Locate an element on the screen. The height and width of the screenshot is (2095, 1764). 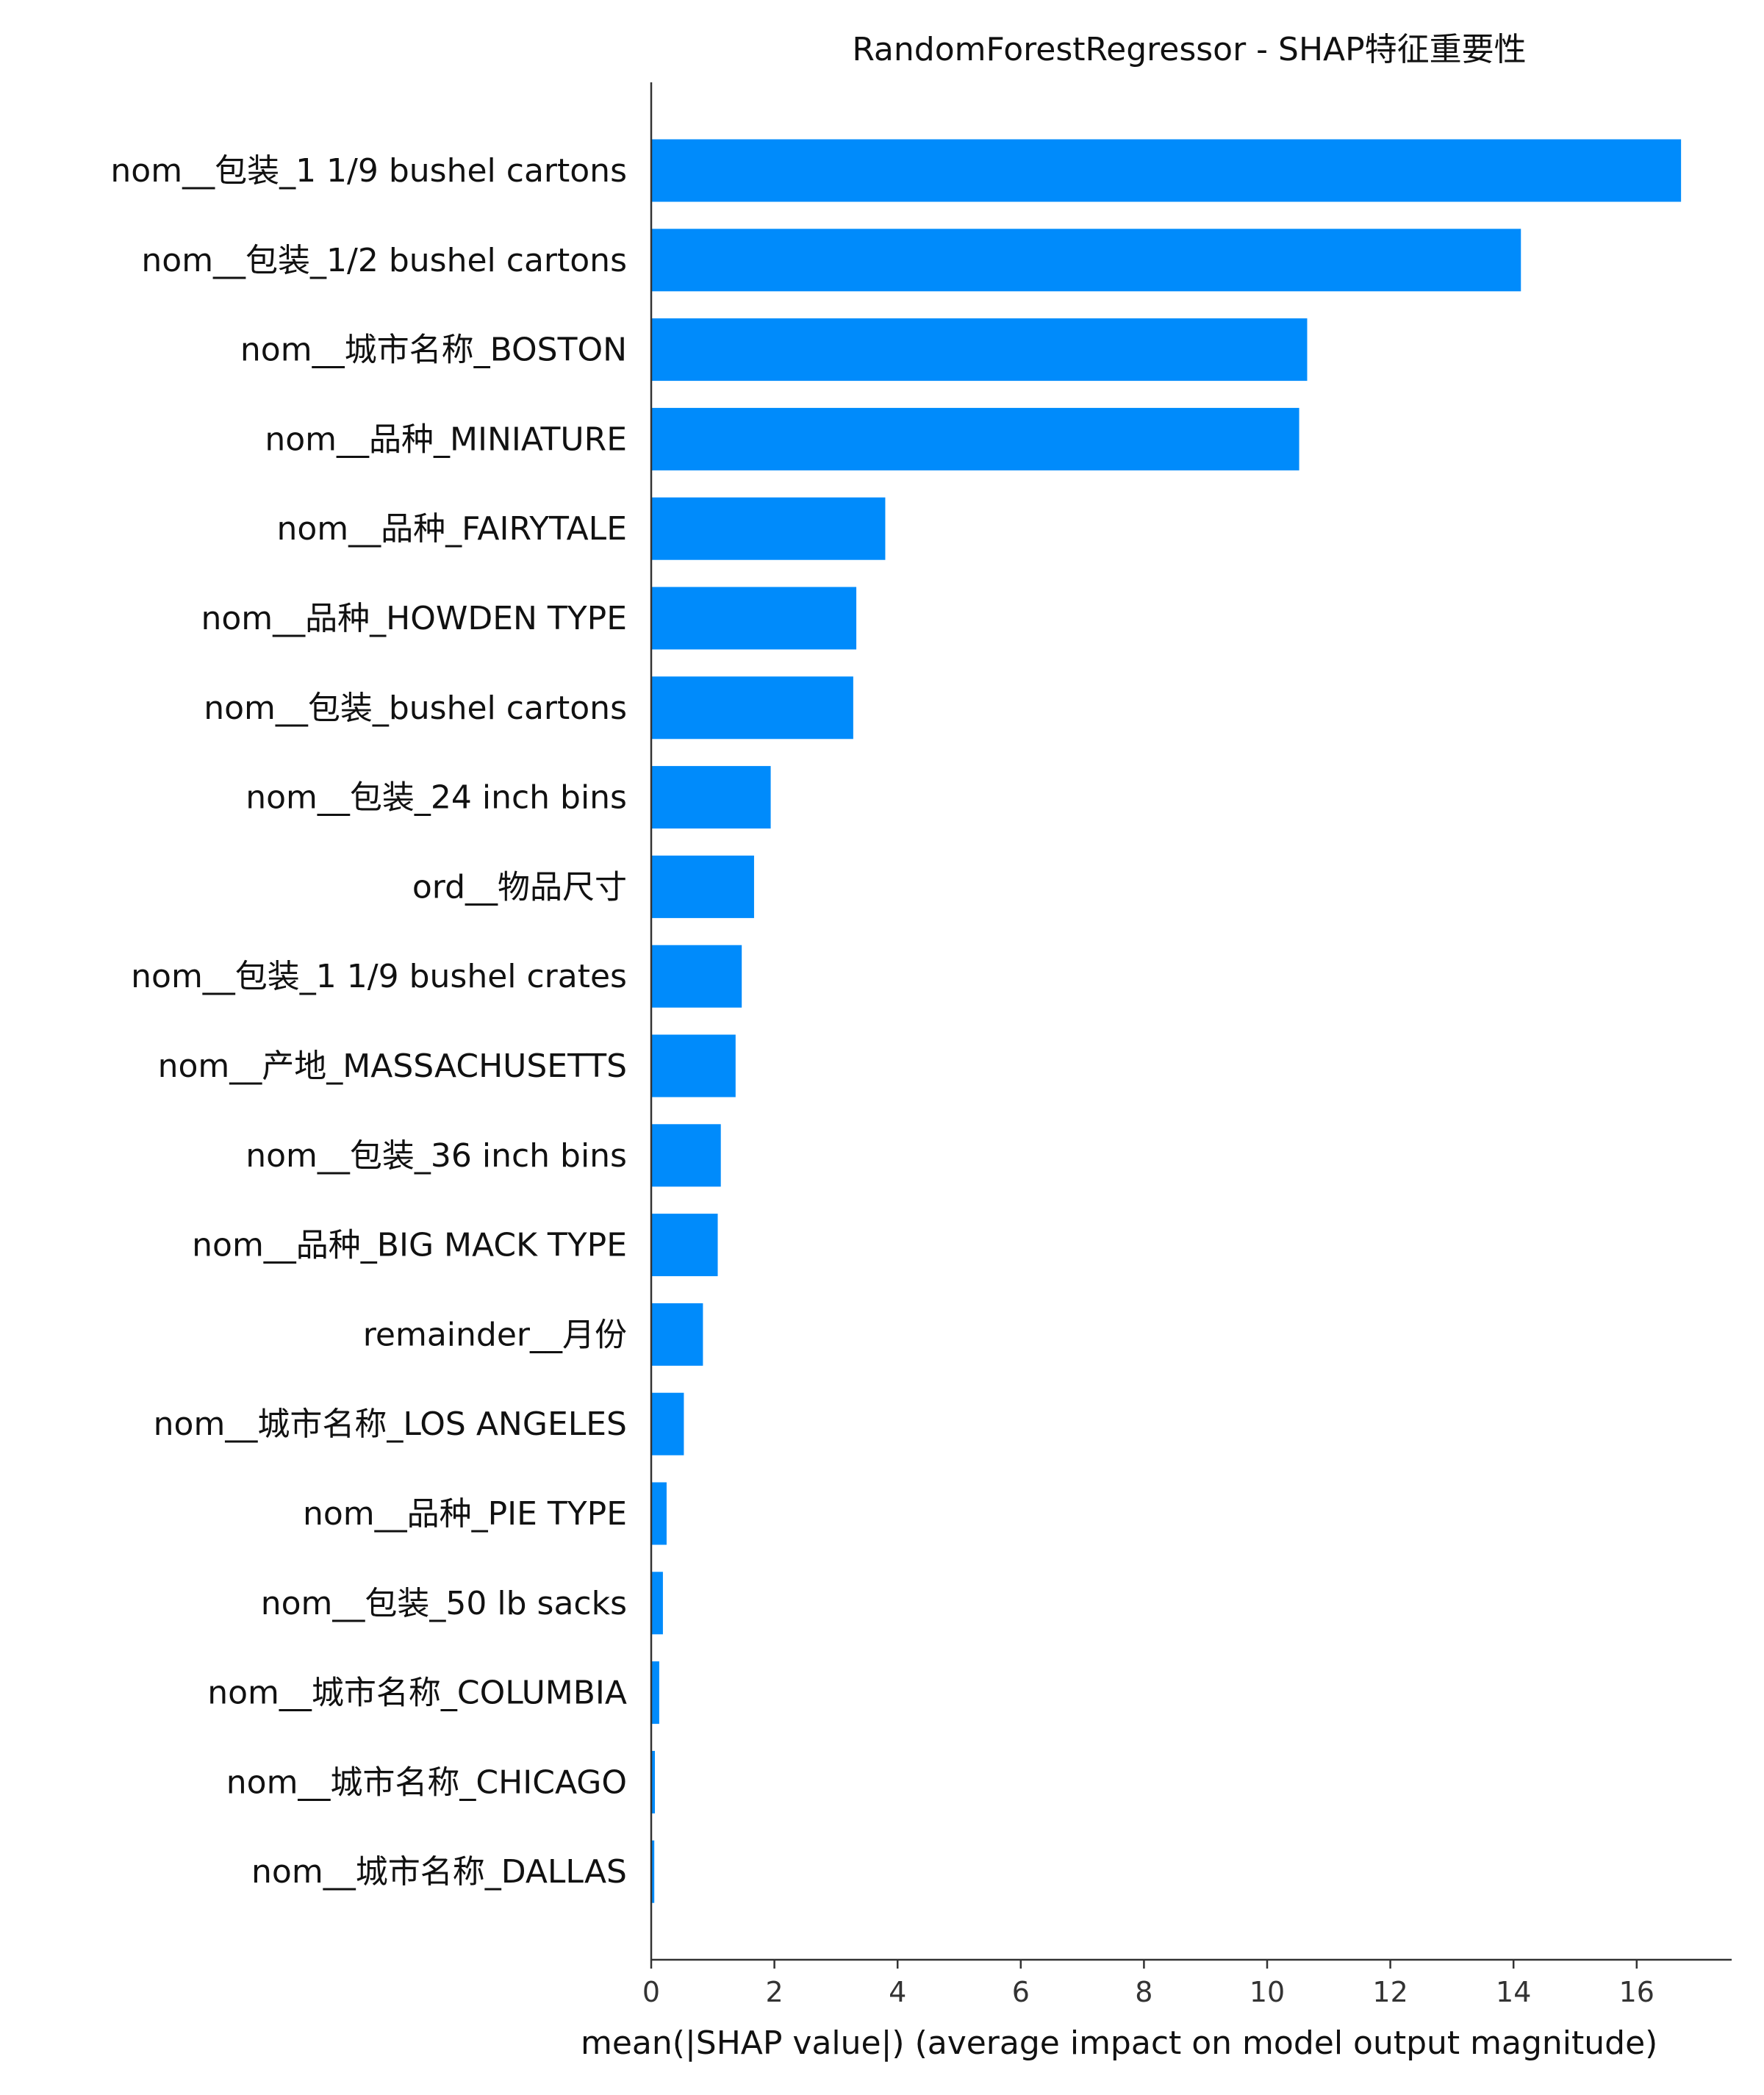
category-label: remainder__月份 is located at coordinates (495, 1334).